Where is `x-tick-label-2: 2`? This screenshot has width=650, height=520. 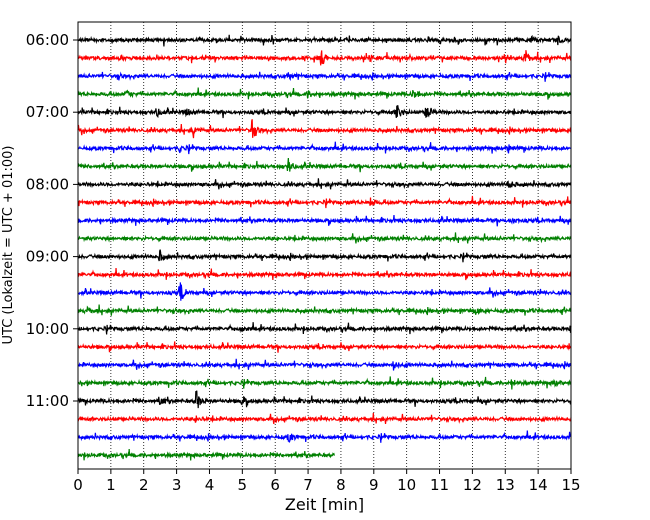 x-tick-label-2: 2 is located at coordinates (144, 485).